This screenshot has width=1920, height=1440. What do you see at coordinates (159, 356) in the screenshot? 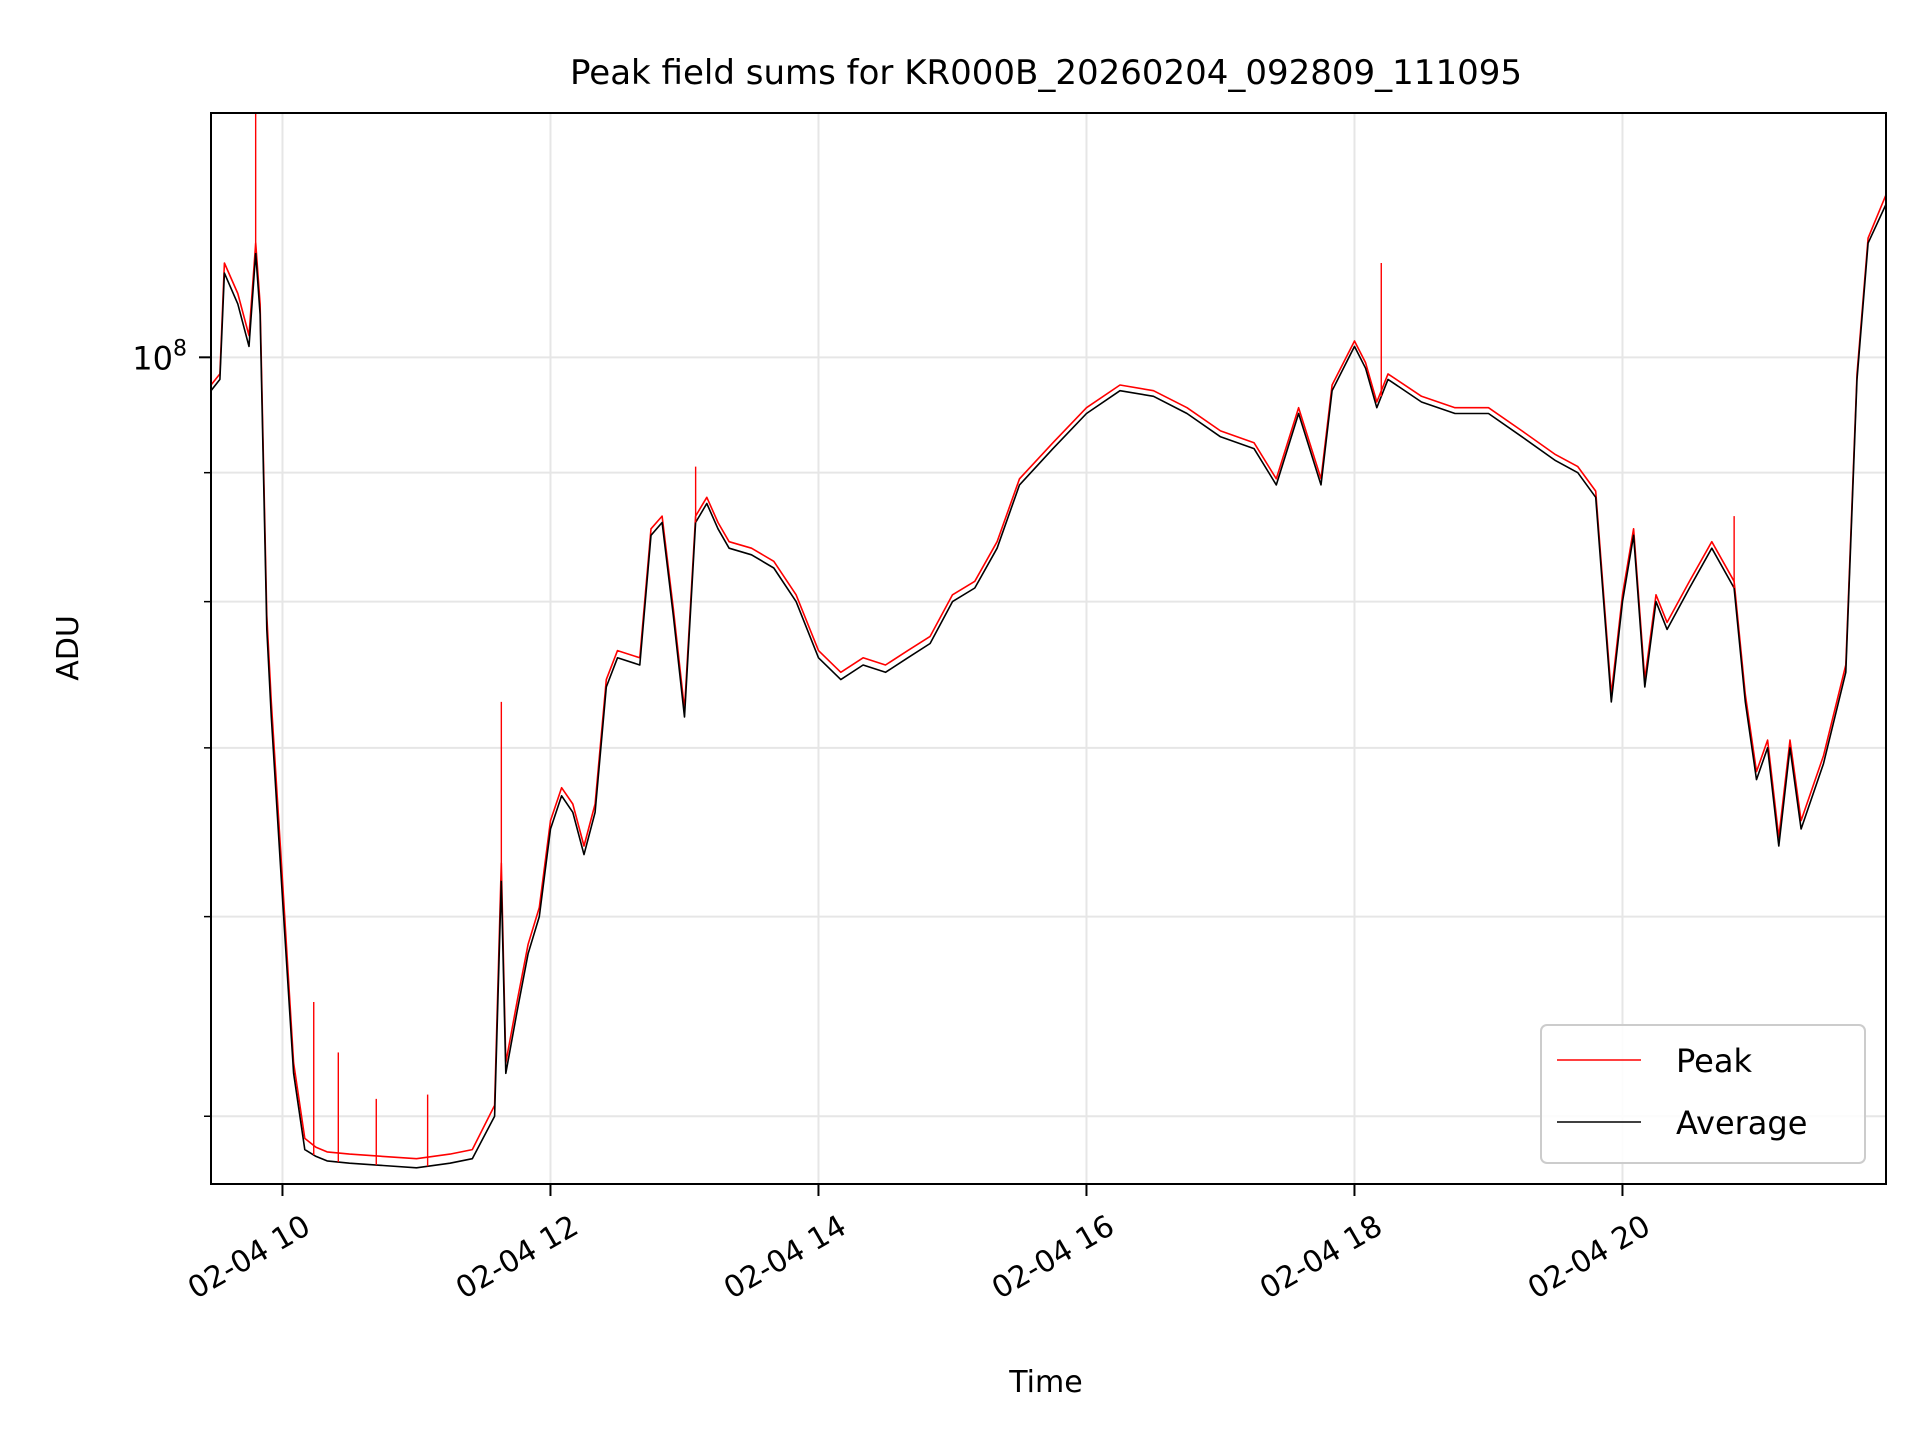
I see `y-tick-label: 108` at bounding box center [159, 356].